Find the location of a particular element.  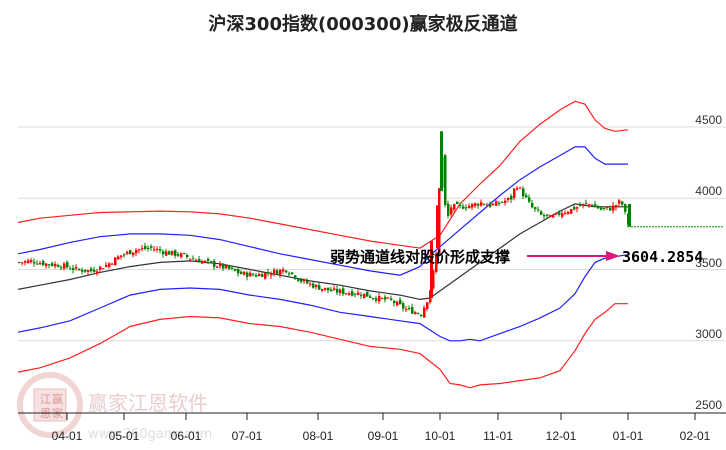

x-tick-09-01: 09-01 is located at coordinates (383, 436).